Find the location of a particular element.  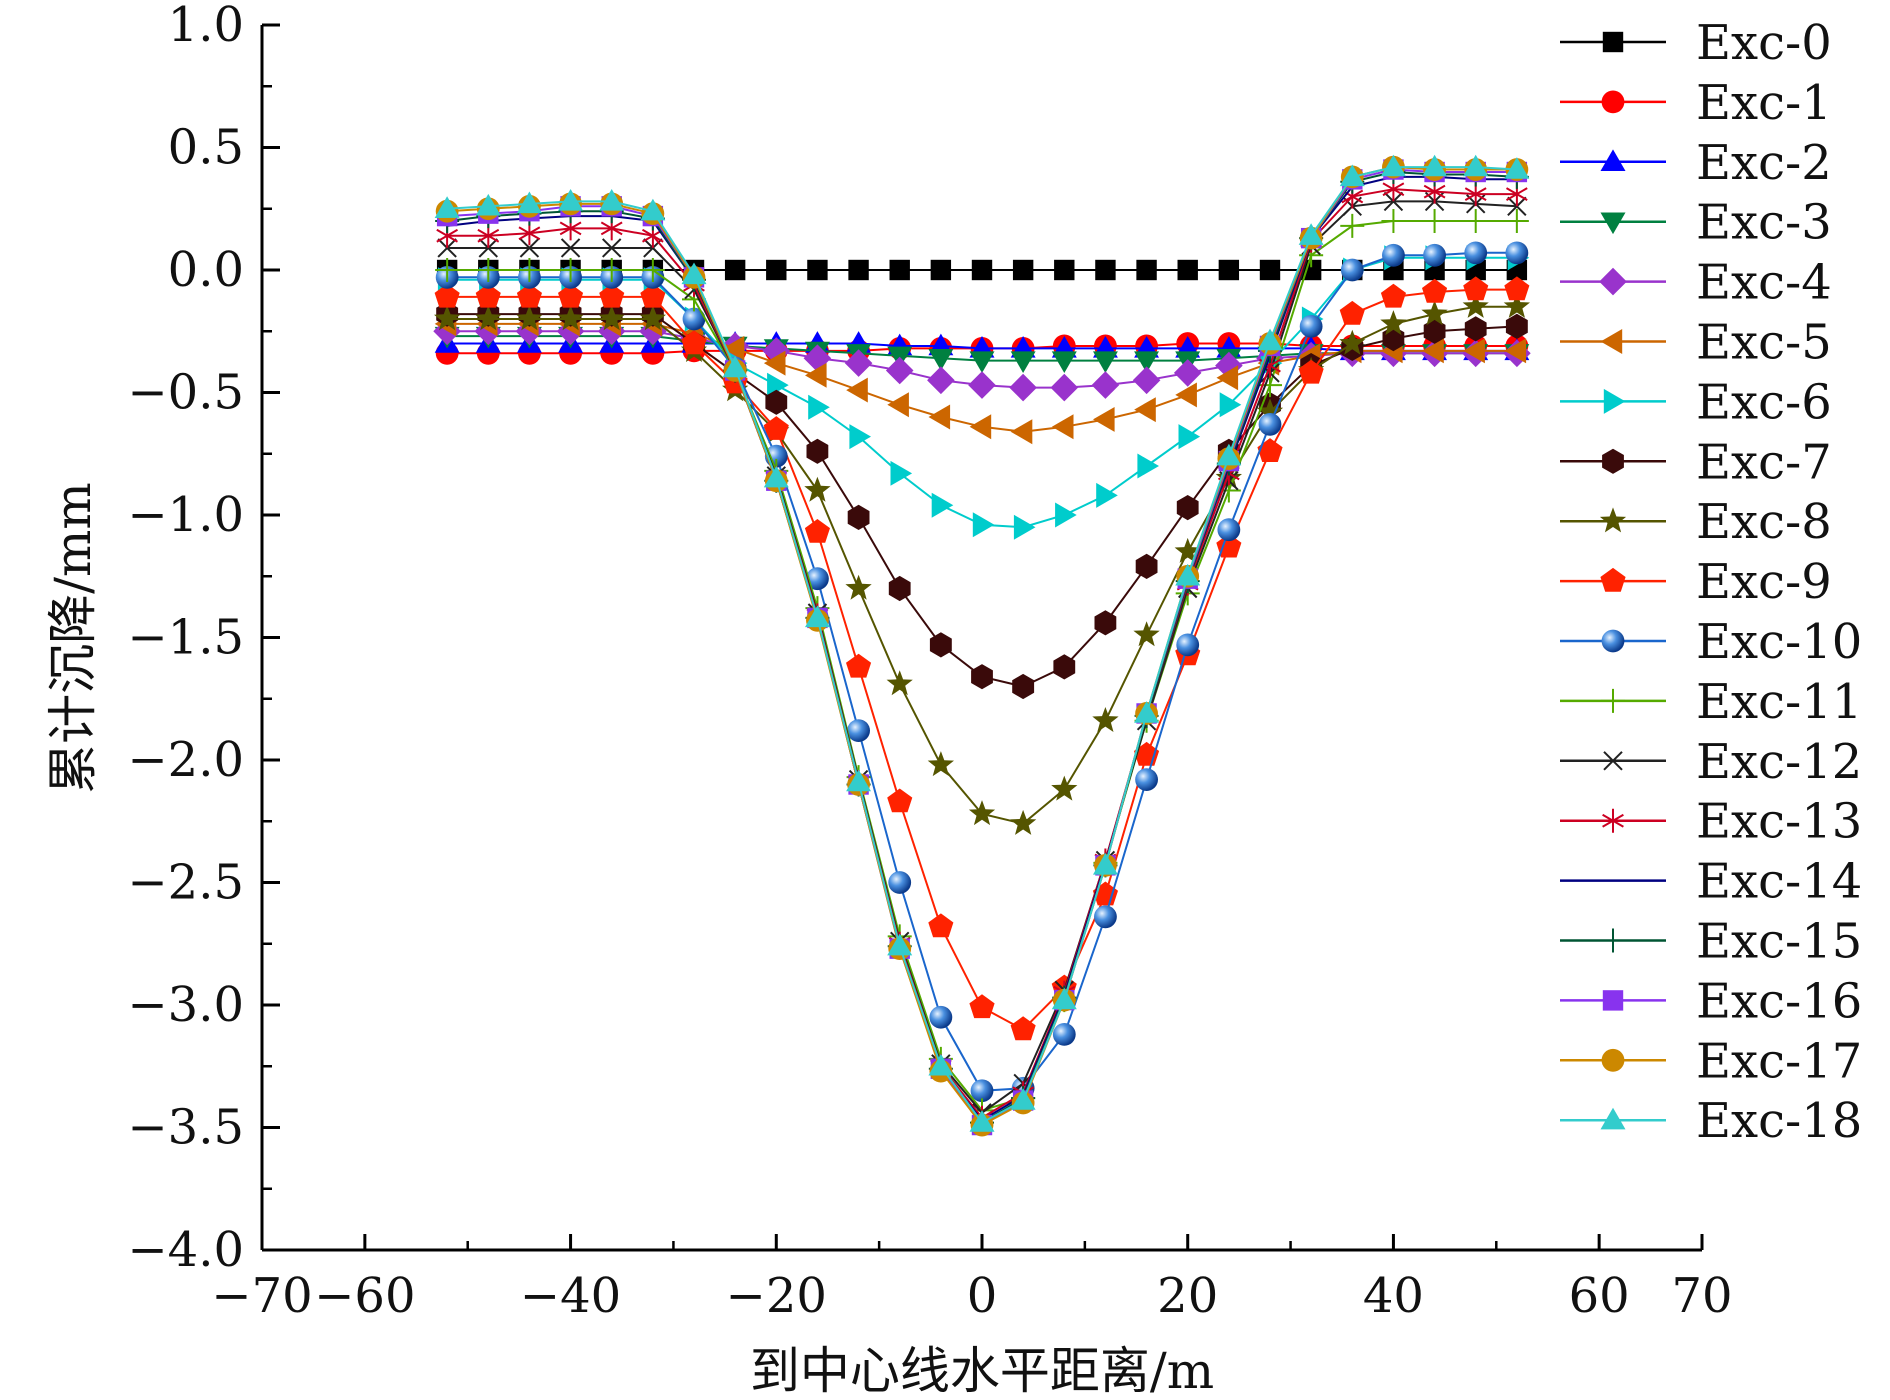

legend-item: Exc-4 is located at coordinates (1696, 283).